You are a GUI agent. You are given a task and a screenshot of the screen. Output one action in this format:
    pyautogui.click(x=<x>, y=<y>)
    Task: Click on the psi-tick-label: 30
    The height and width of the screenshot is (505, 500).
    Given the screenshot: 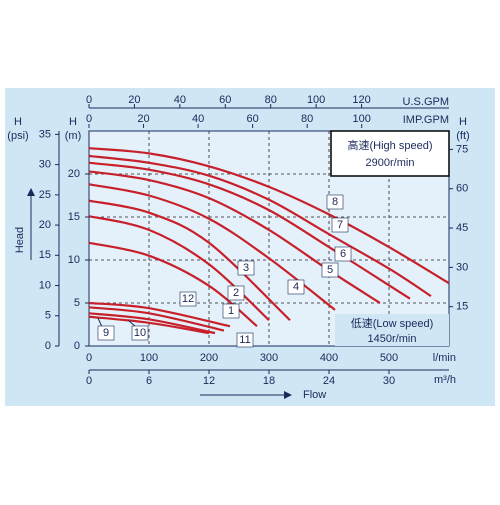 What is the action you would take?
    pyautogui.click(x=45, y=165)
    